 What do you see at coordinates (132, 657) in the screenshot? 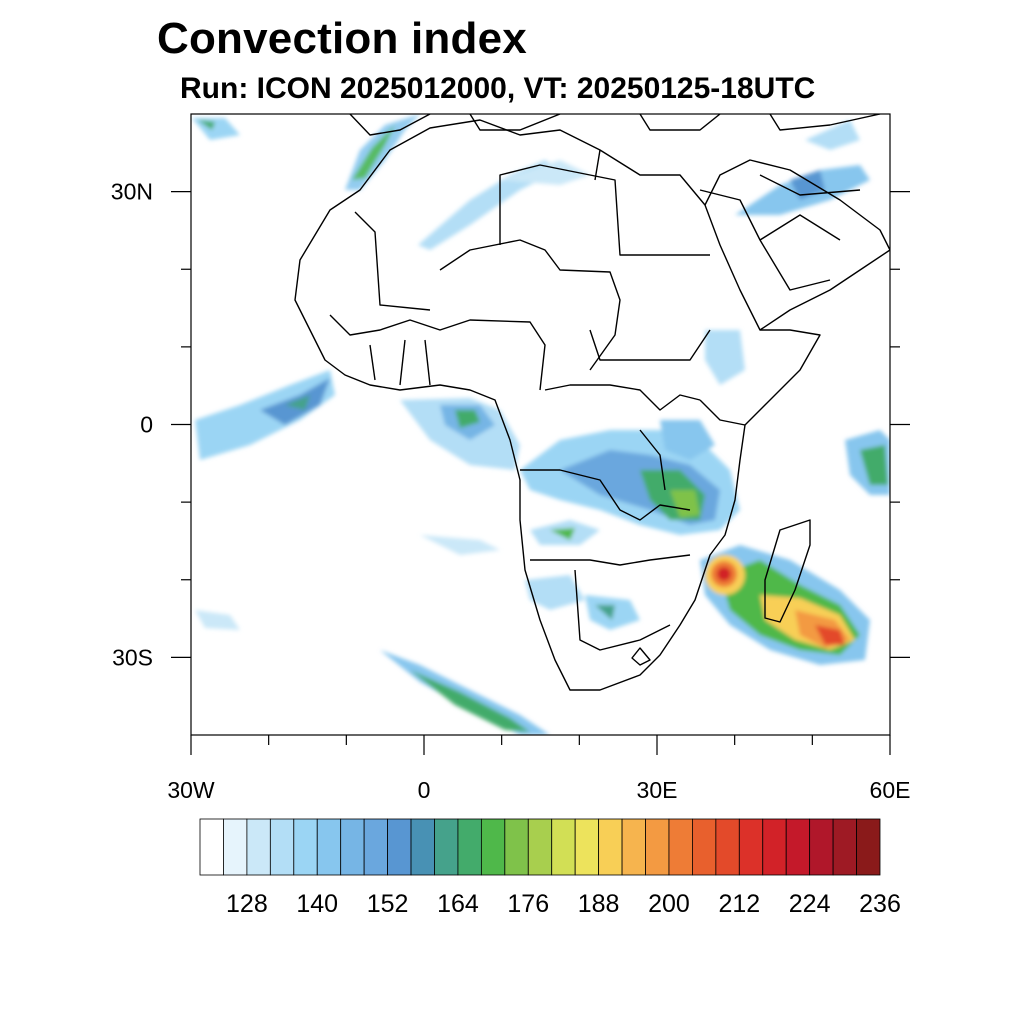
I see `y-tick-label: 30S` at bounding box center [132, 657].